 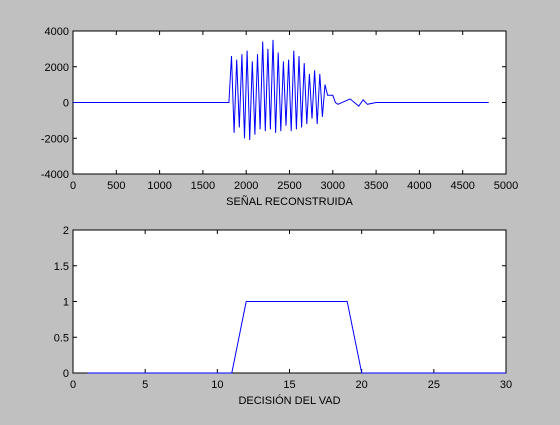 What do you see at coordinates (419, 186) in the screenshot?
I see `x-tick-label: 4000` at bounding box center [419, 186].